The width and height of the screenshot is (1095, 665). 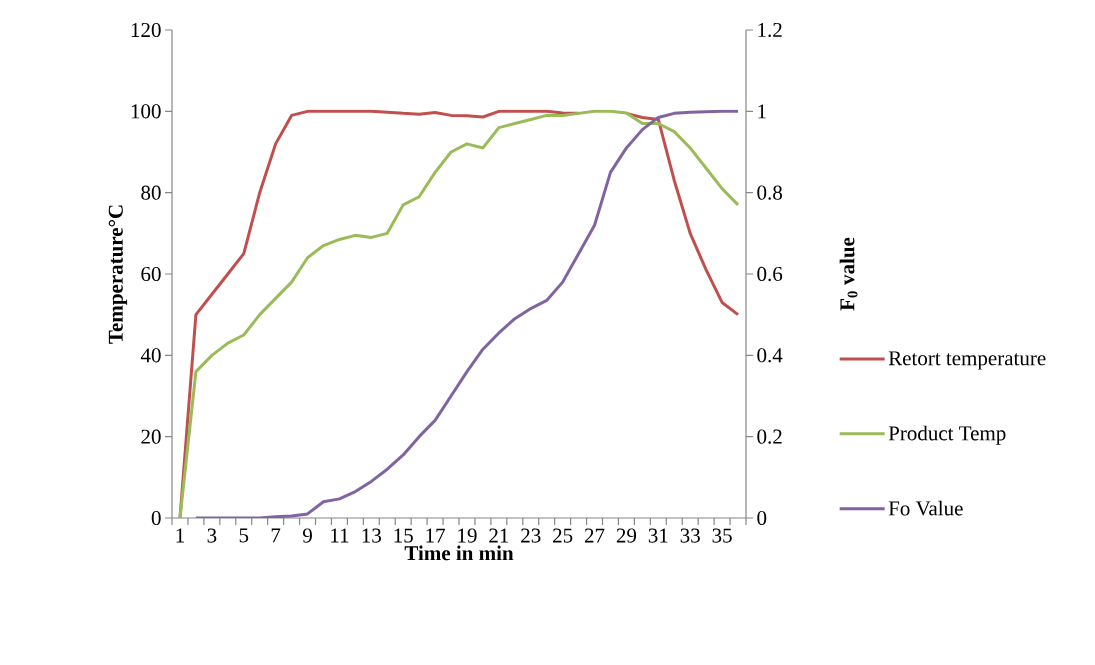 I want to click on x-axis-title: Time in min, so click(x=459, y=553).